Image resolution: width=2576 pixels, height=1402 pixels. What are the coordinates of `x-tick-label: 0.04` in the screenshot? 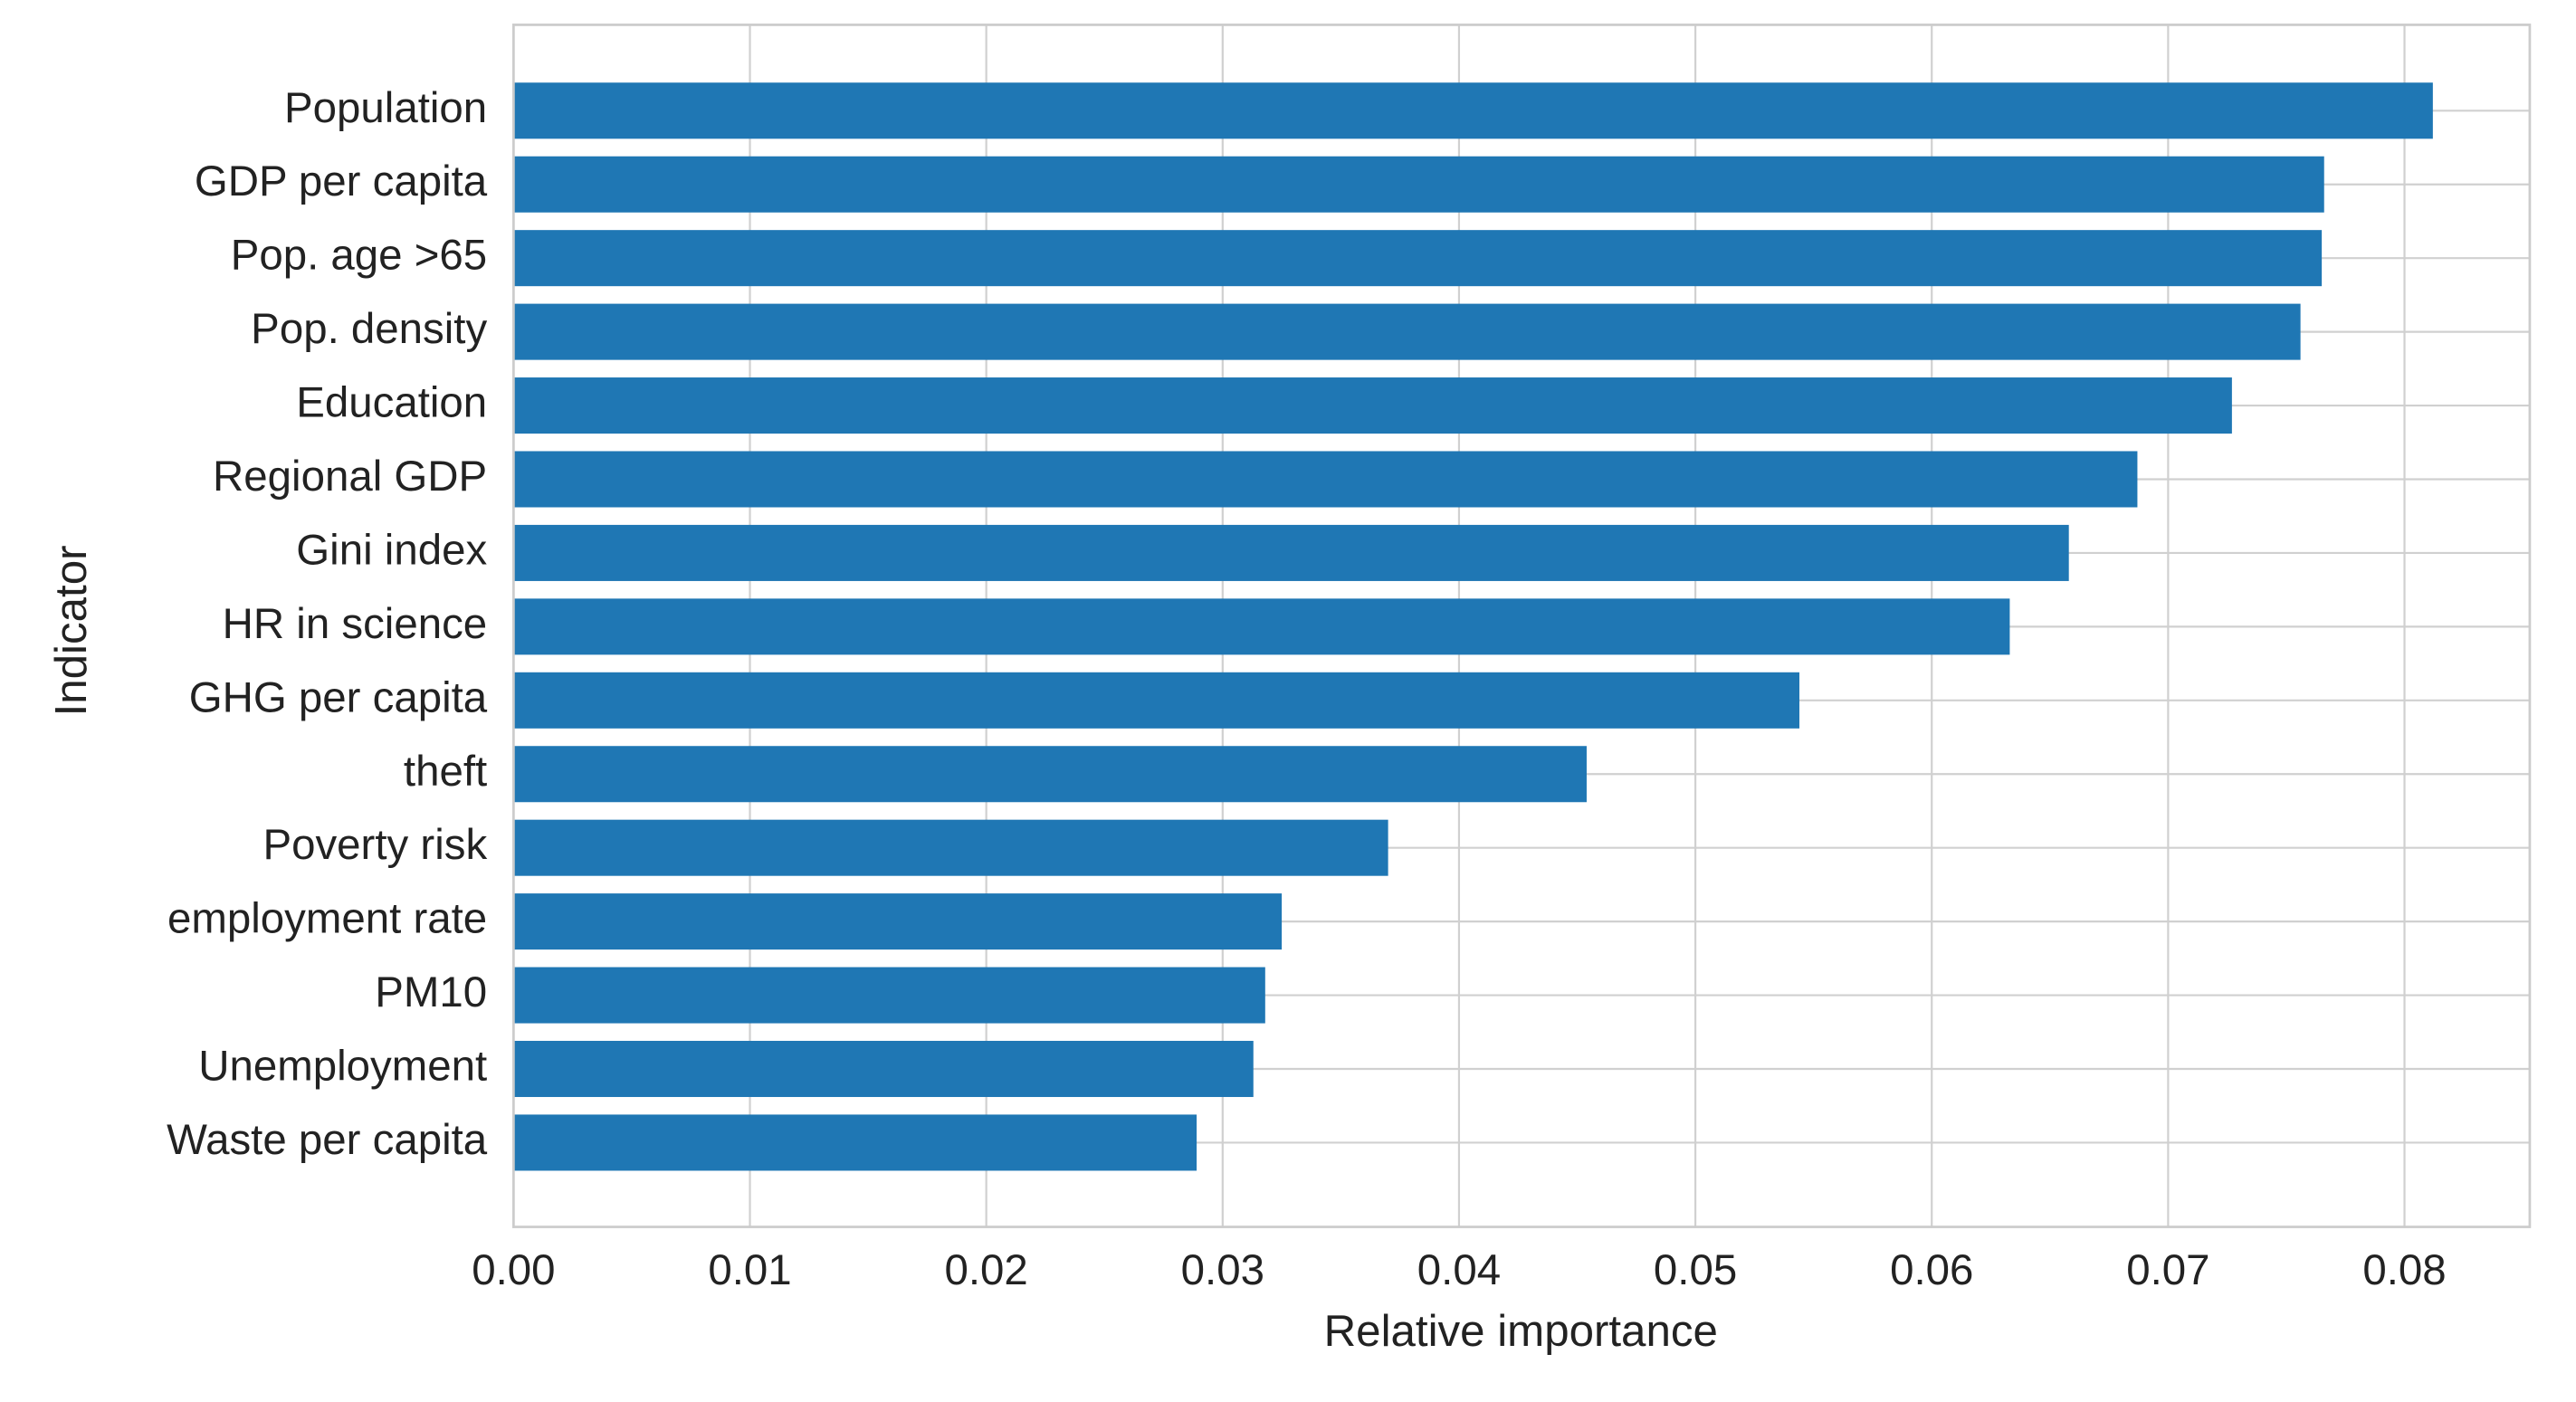 It's located at (1459, 1270).